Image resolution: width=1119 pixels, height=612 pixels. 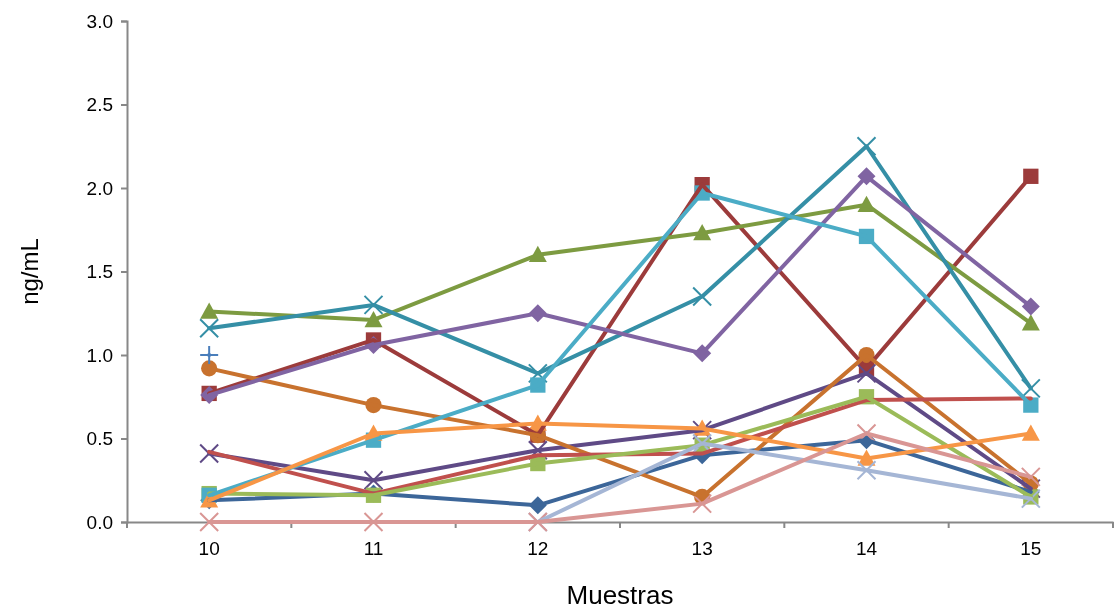 What do you see at coordinates (99, 272) in the screenshot?
I see `y-tick-label: 1.5` at bounding box center [99, 272].